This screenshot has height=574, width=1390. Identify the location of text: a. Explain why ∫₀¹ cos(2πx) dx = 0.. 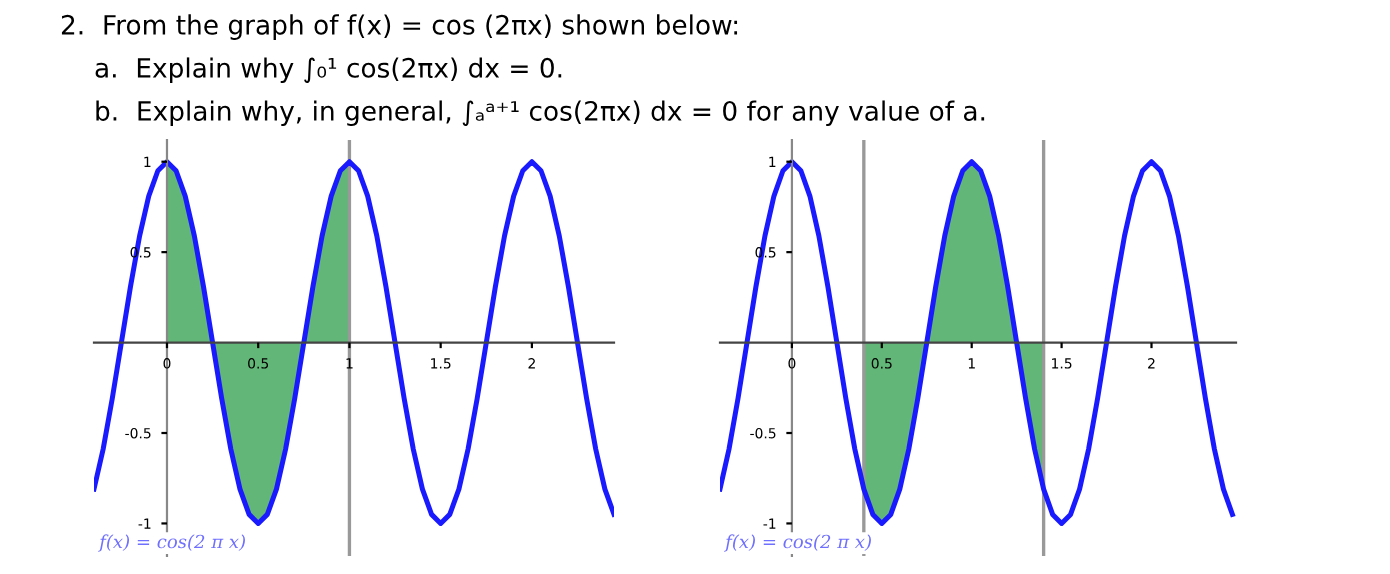
(328, 70).